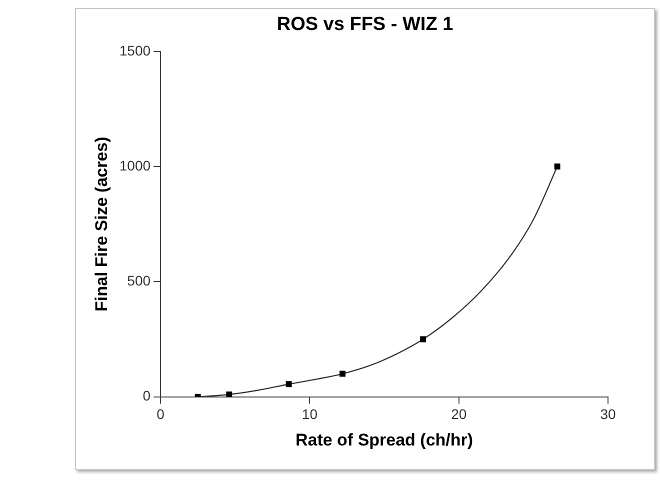 The width and height of the screenshot is (660, 490). I want to click on chart-title: ROS vs FFS - WIZ 1, so click(365, 25).